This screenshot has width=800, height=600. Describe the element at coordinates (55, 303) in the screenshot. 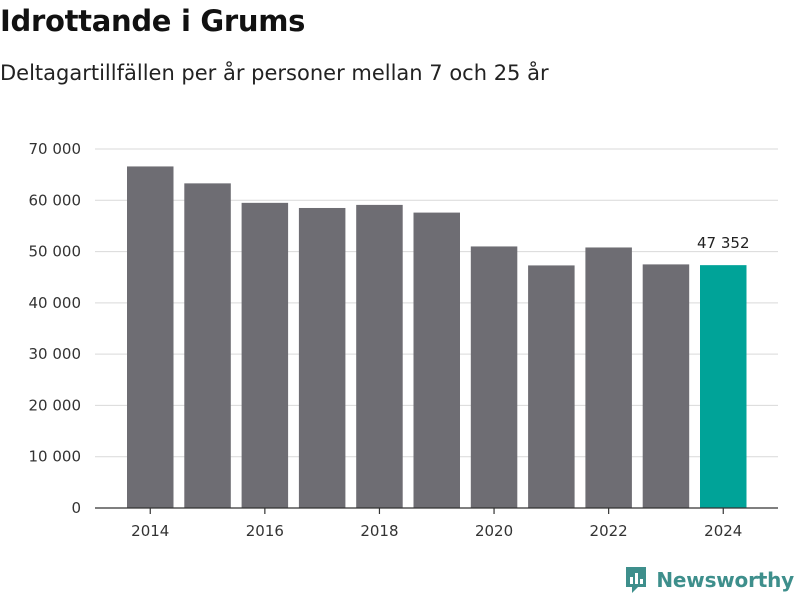

I see `y-tick-label: 40 000` at that location.